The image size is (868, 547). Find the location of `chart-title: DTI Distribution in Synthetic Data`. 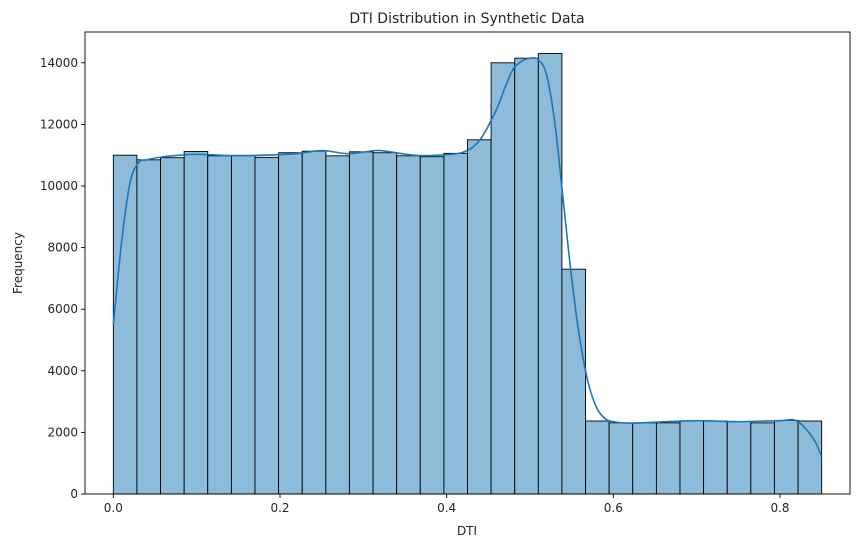

chart-title: DTI Distribution in Synthetic Data is located at coordinates (466, 19).